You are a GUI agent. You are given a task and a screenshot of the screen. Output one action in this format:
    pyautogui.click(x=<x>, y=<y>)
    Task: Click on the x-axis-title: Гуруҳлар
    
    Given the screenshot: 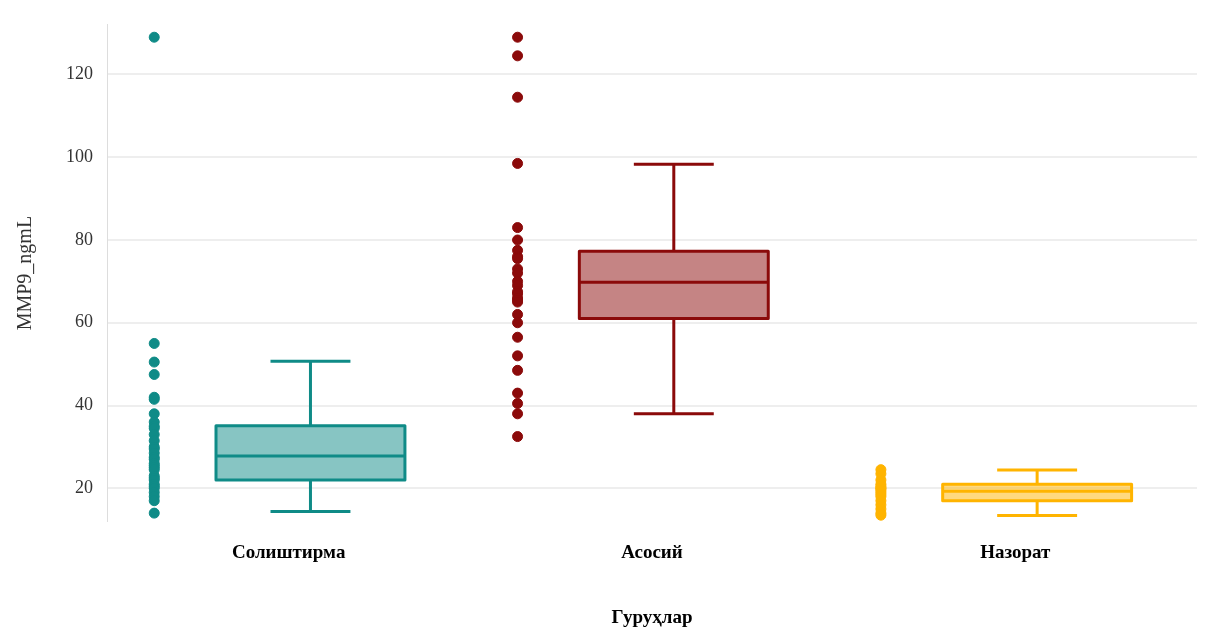 What is the action you would take?
    pyautogui.click(x=652, y=616)
    